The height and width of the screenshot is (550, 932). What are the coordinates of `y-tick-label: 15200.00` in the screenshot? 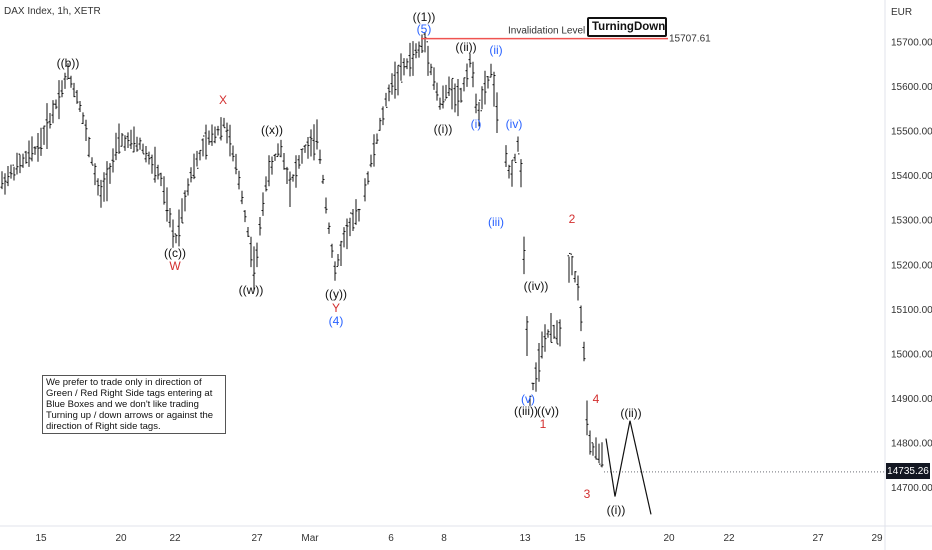 It's located at (911, 265).